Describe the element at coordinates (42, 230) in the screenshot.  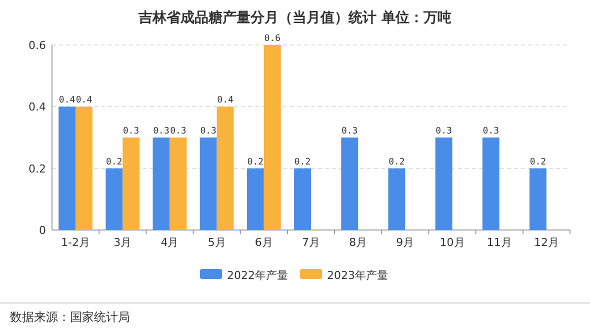
I see `y-tick-label: 0` at that location.